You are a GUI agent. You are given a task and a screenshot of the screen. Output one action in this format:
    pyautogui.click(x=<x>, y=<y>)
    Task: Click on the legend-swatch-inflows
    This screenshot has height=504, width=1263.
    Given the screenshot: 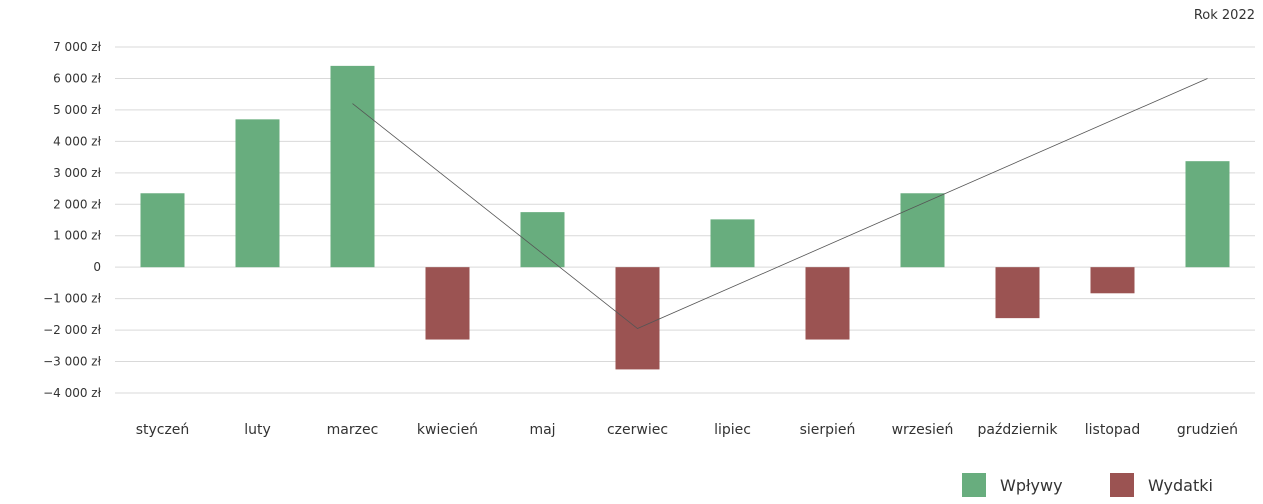 What is the action you would take?
    pyautogui.click(x=974, y=485)
    